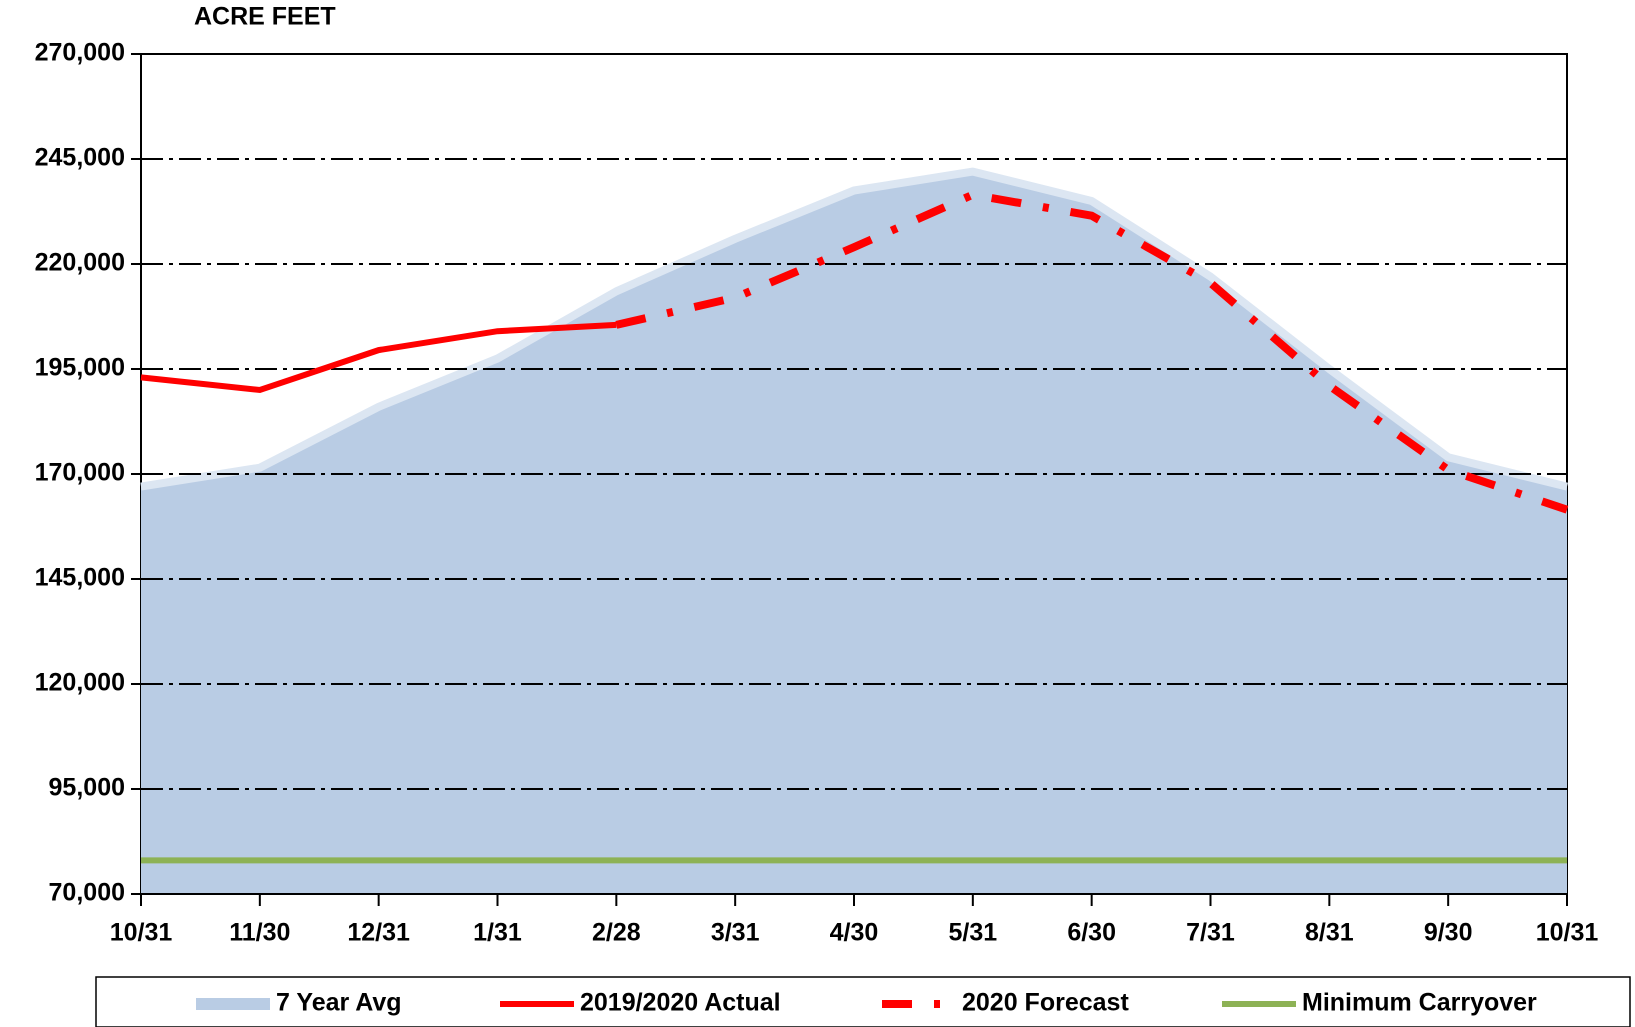 This screenshot has height=1027, width=1635. What do you see at coordinates (735, 933) in the screenshot?
I see `x-tick-label: 3/31` at bounding box center [735, 933].